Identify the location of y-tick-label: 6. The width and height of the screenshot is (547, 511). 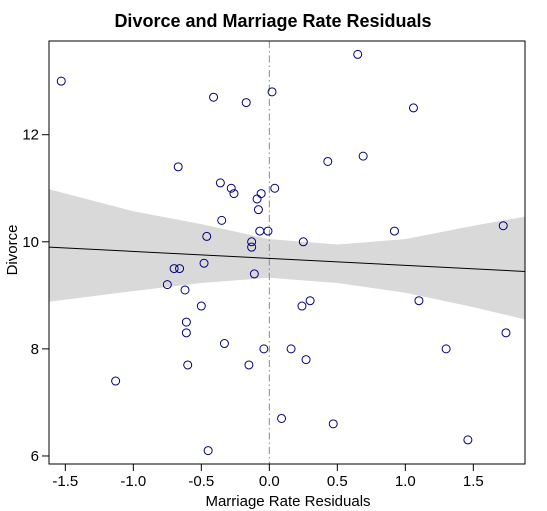
(35, 456).